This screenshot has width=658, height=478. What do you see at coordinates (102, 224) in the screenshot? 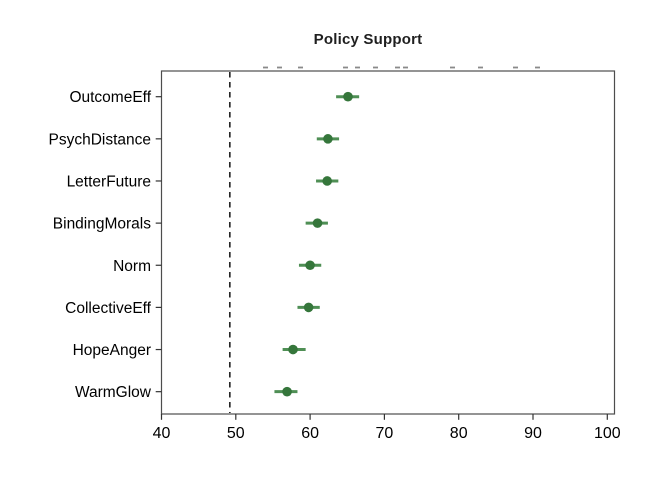
I see `y-axis-label: BindingMorals` at bounding box center [102, 224].